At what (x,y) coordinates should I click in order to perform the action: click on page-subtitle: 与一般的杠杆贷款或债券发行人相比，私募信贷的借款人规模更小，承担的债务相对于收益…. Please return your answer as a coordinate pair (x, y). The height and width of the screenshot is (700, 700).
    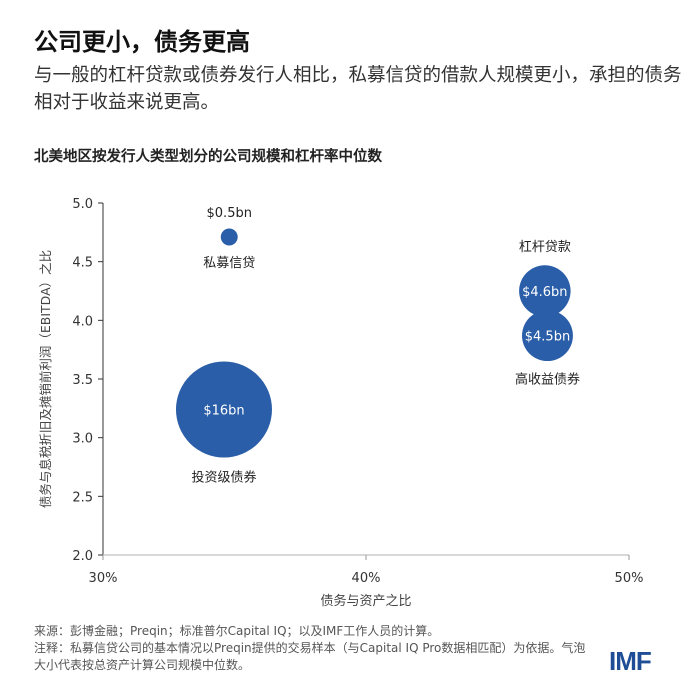
    Looking at the image, I should click on (358, 89).